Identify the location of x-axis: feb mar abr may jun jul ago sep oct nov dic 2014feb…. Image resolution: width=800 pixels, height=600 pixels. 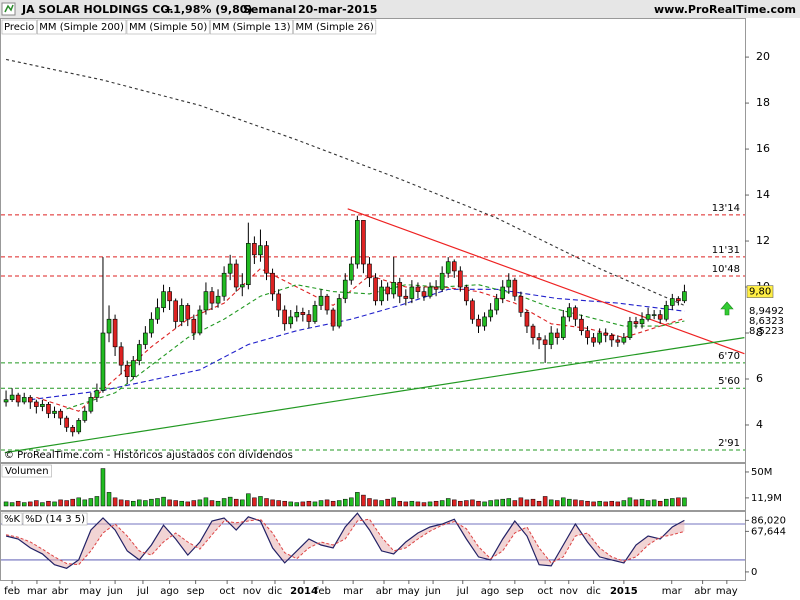
(371, 588).